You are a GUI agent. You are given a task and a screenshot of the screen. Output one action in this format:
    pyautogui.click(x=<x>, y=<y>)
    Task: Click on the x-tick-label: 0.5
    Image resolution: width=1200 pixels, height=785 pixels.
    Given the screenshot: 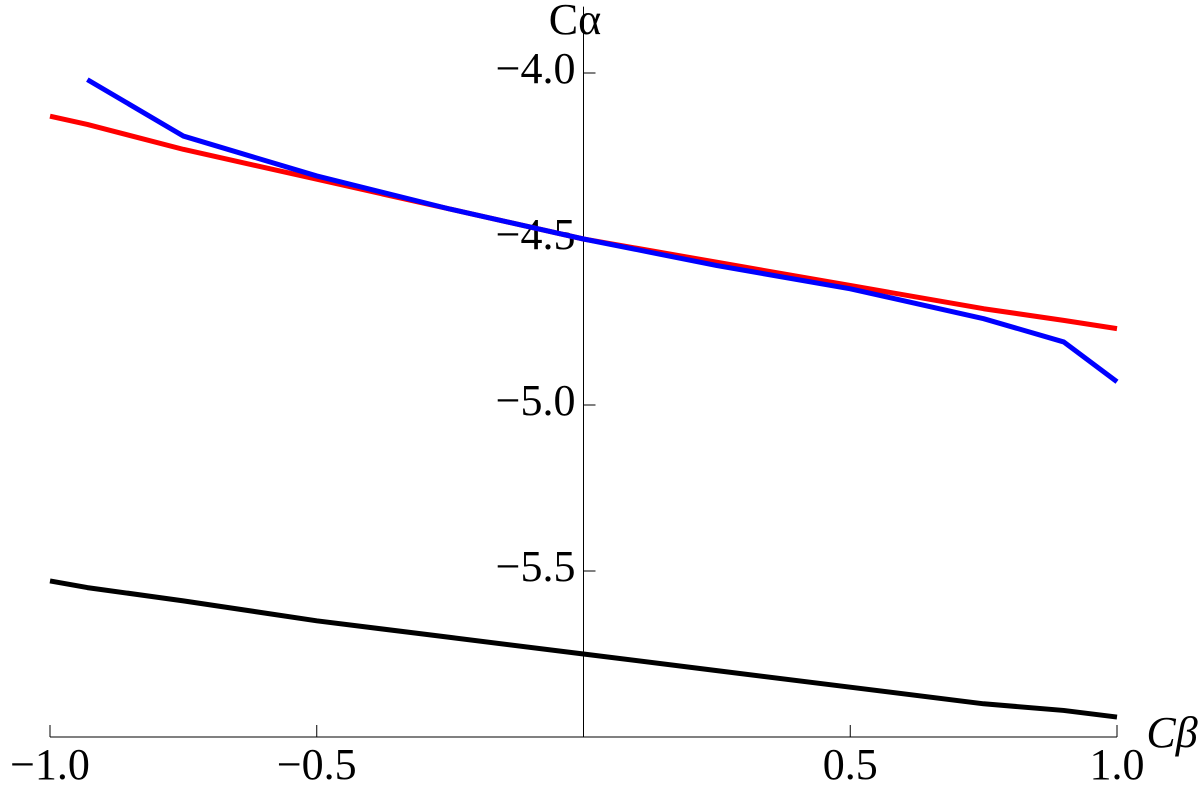 What is the action you would take?
    pyautogui.click(x=850, y=762)
    